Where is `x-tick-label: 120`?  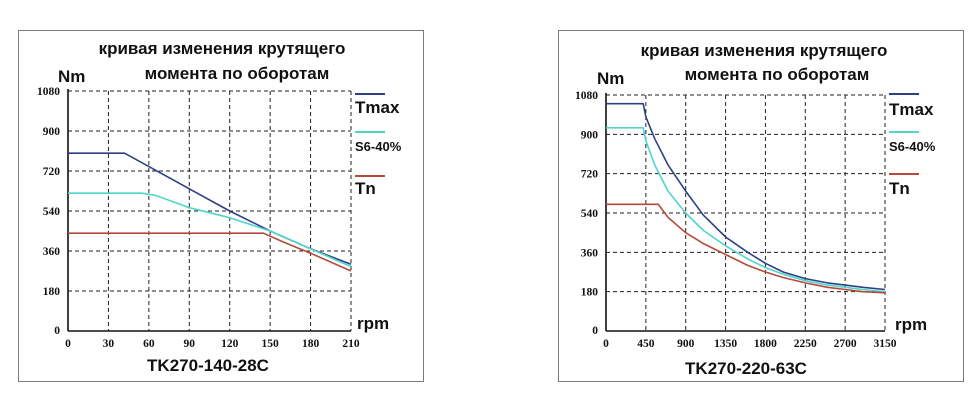
x-tick-label: 120 is located at coordinates (230, 344).